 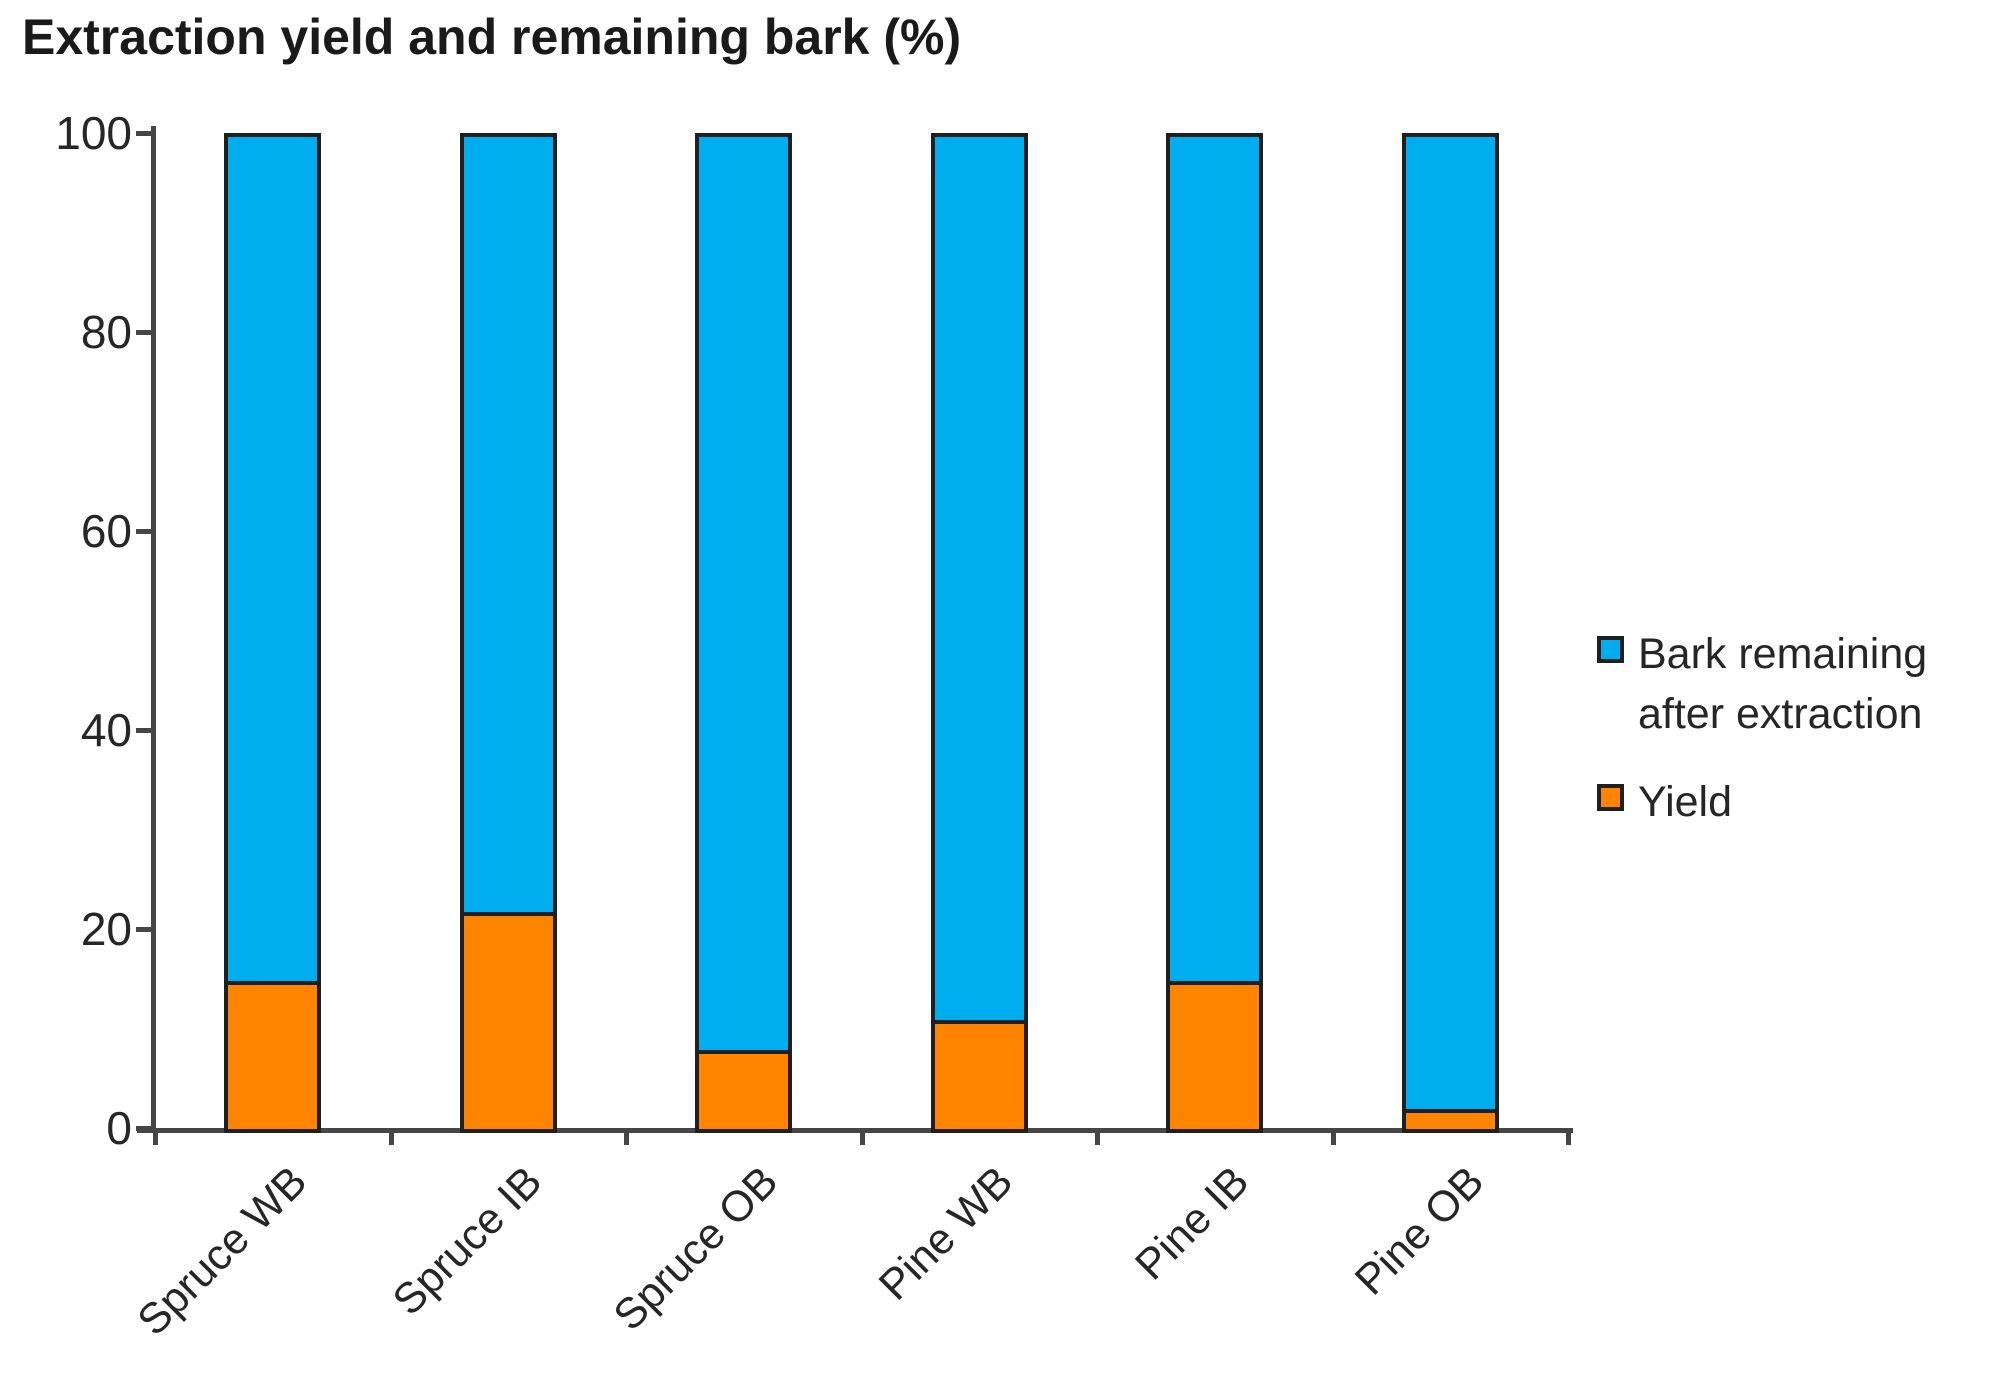 What do you see at coordinates (106, 730) in the screenshot?
I see `y-axis-tick-label: 40` at bounding box center [106, 730].